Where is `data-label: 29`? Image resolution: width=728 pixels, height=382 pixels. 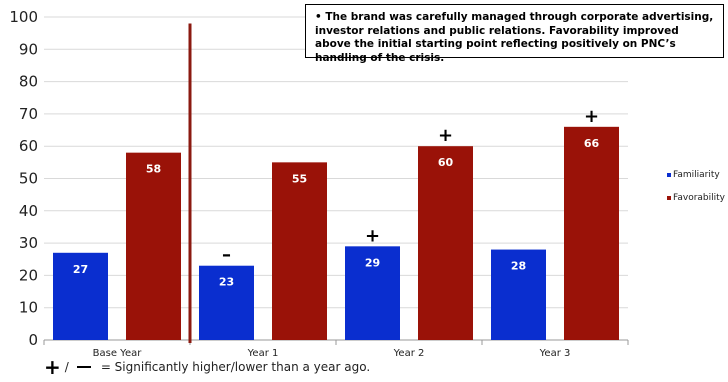 data-label: 29 is located at coordinates (372, 262).